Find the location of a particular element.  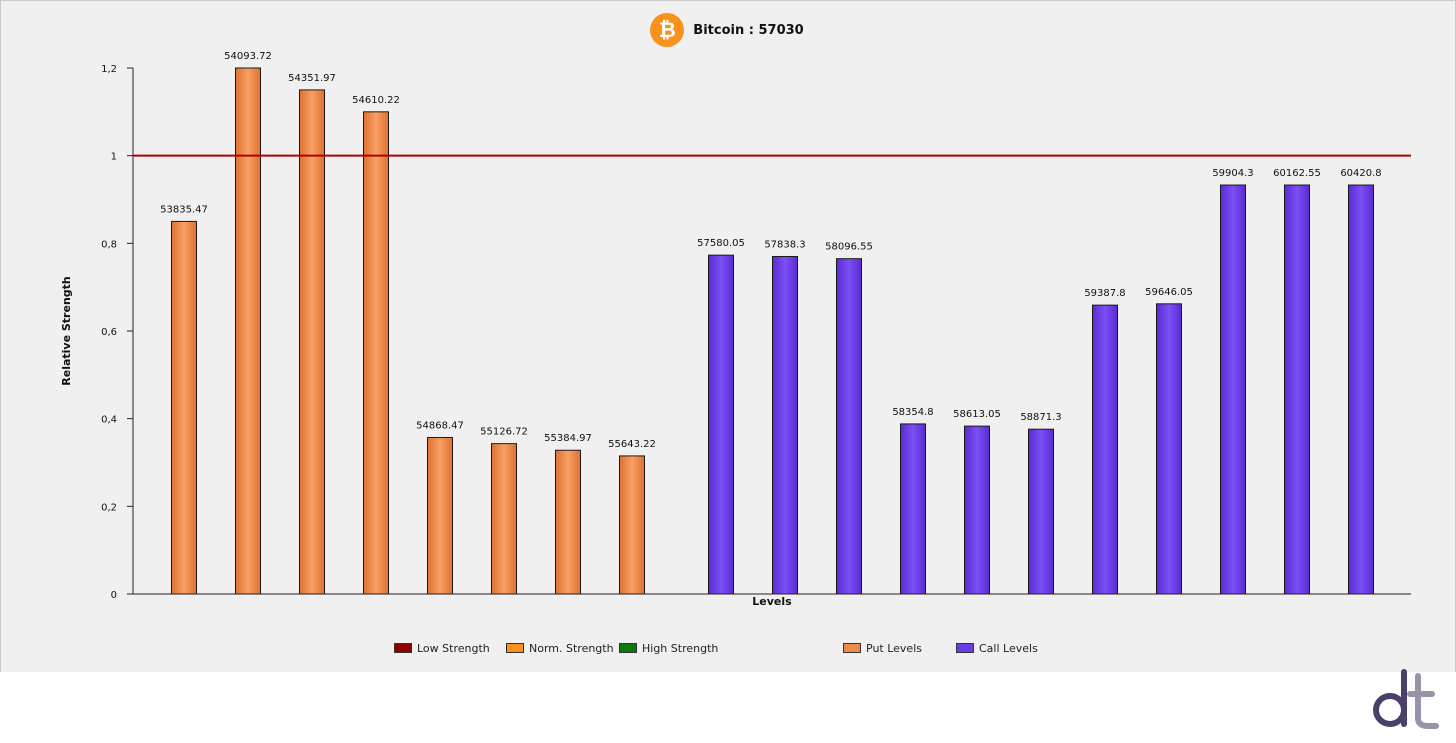

chart-title: Bitcoin : 57030 is located at coordinates (748, 30).